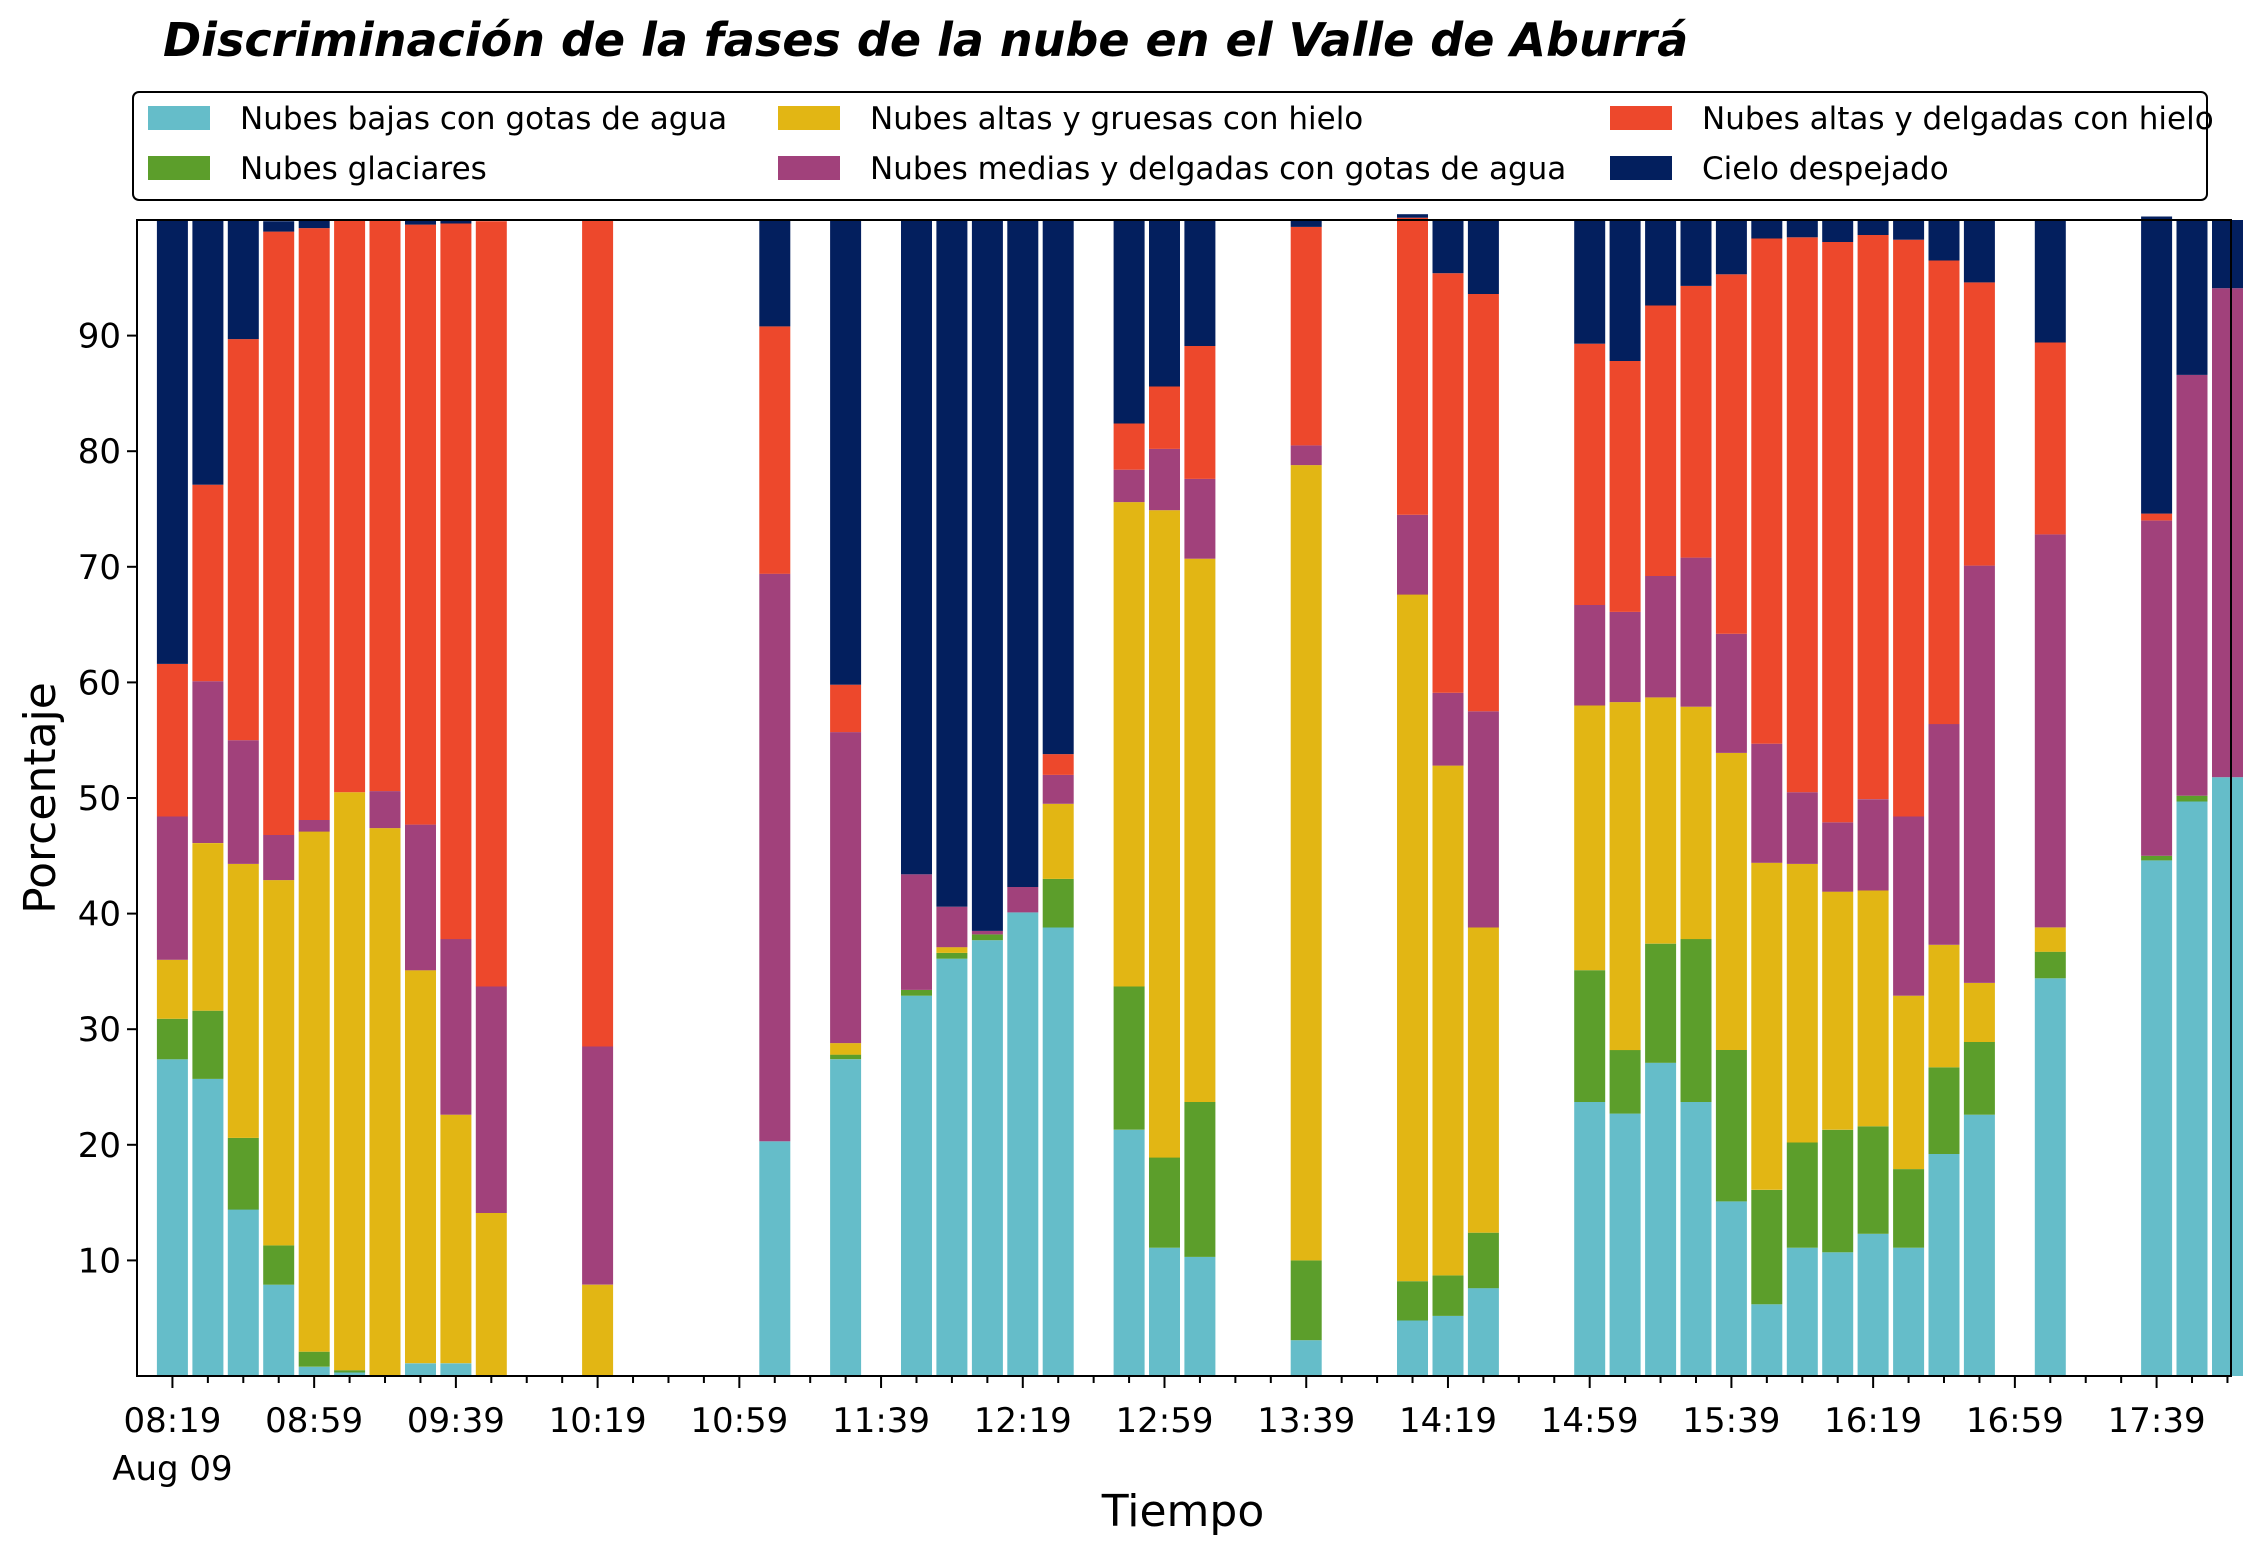 The width and height of the screenshot is (2244, 1559). I want to click on x-tick-date-label: Aug 09, so click(172, 1469).